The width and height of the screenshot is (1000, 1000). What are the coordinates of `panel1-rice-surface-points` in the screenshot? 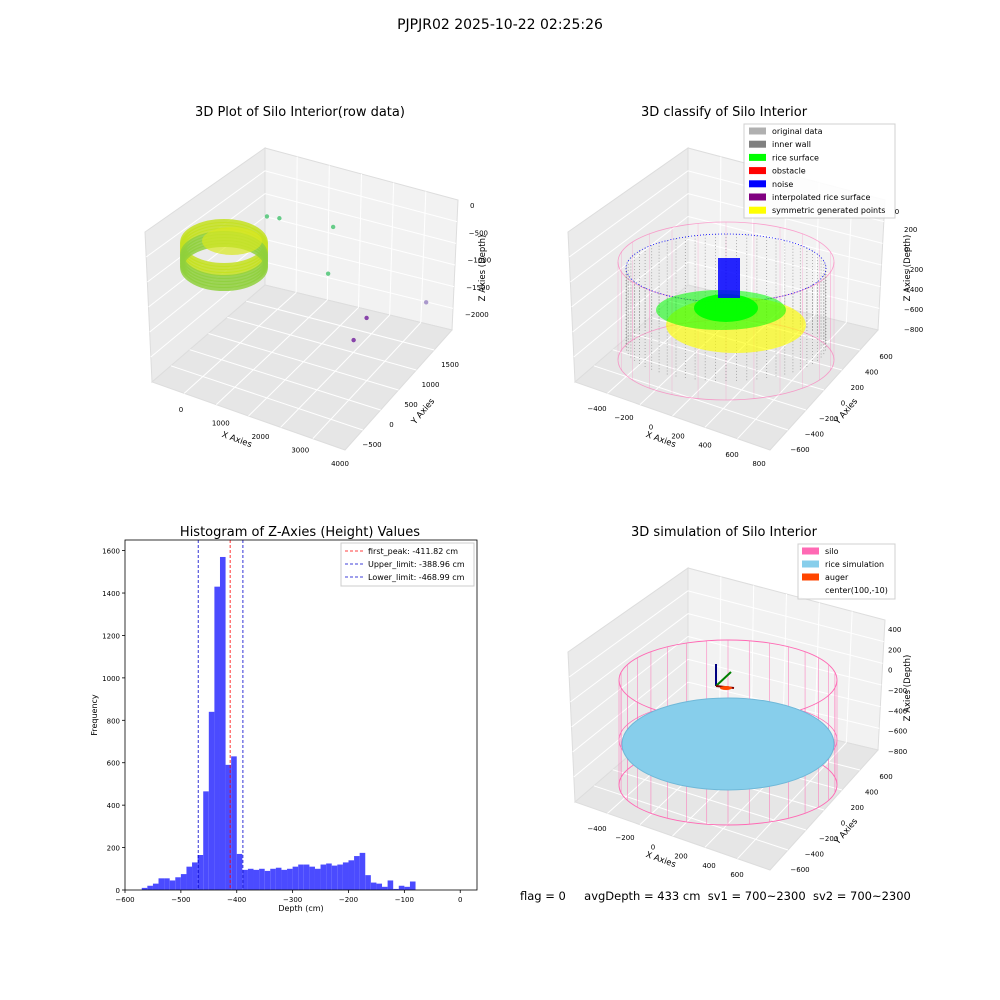 It's located at (232, 241).